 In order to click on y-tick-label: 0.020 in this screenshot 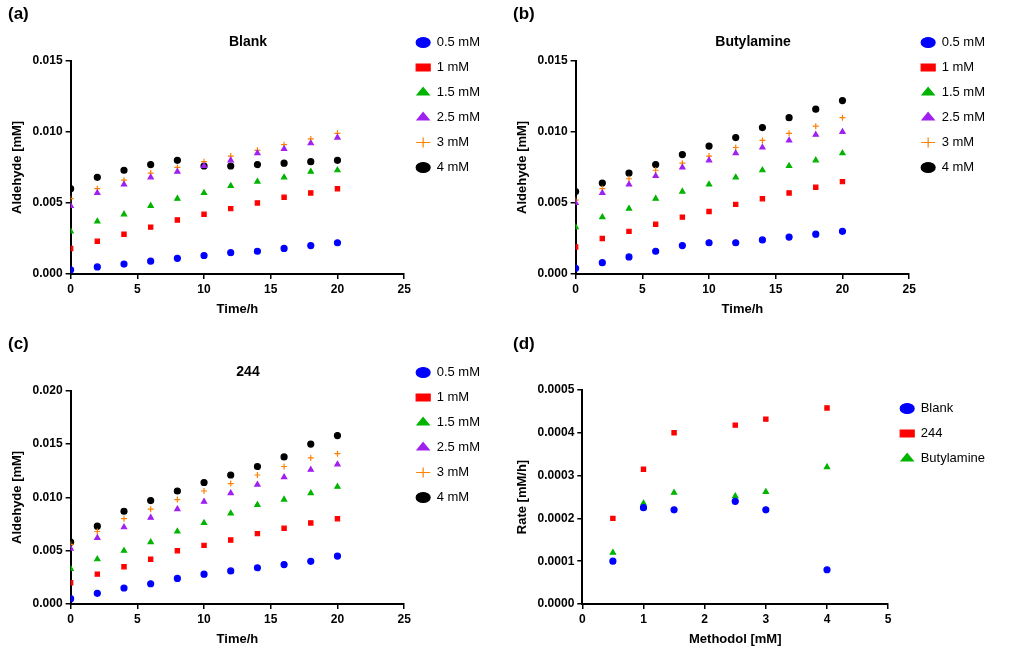, I will do `click(47, 390)`.